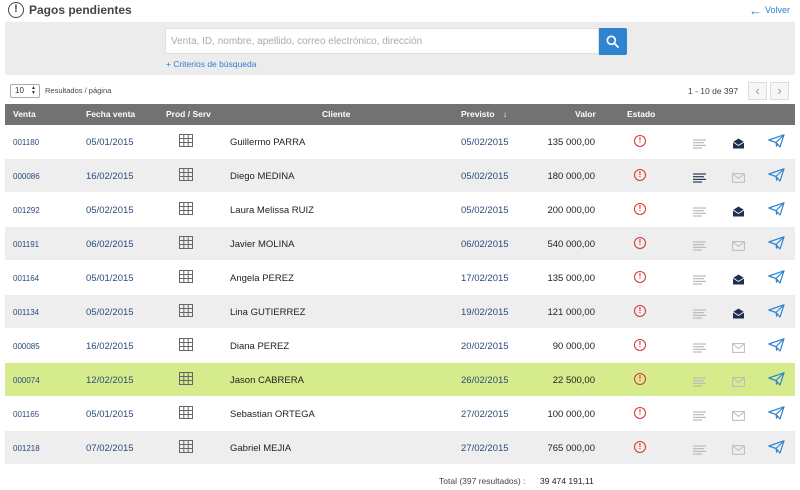 Image resolution: width=800 pixels, height=490 pixels. I want to click on results-per-page-select: 10 ▲ ▼, so click(25, 91).